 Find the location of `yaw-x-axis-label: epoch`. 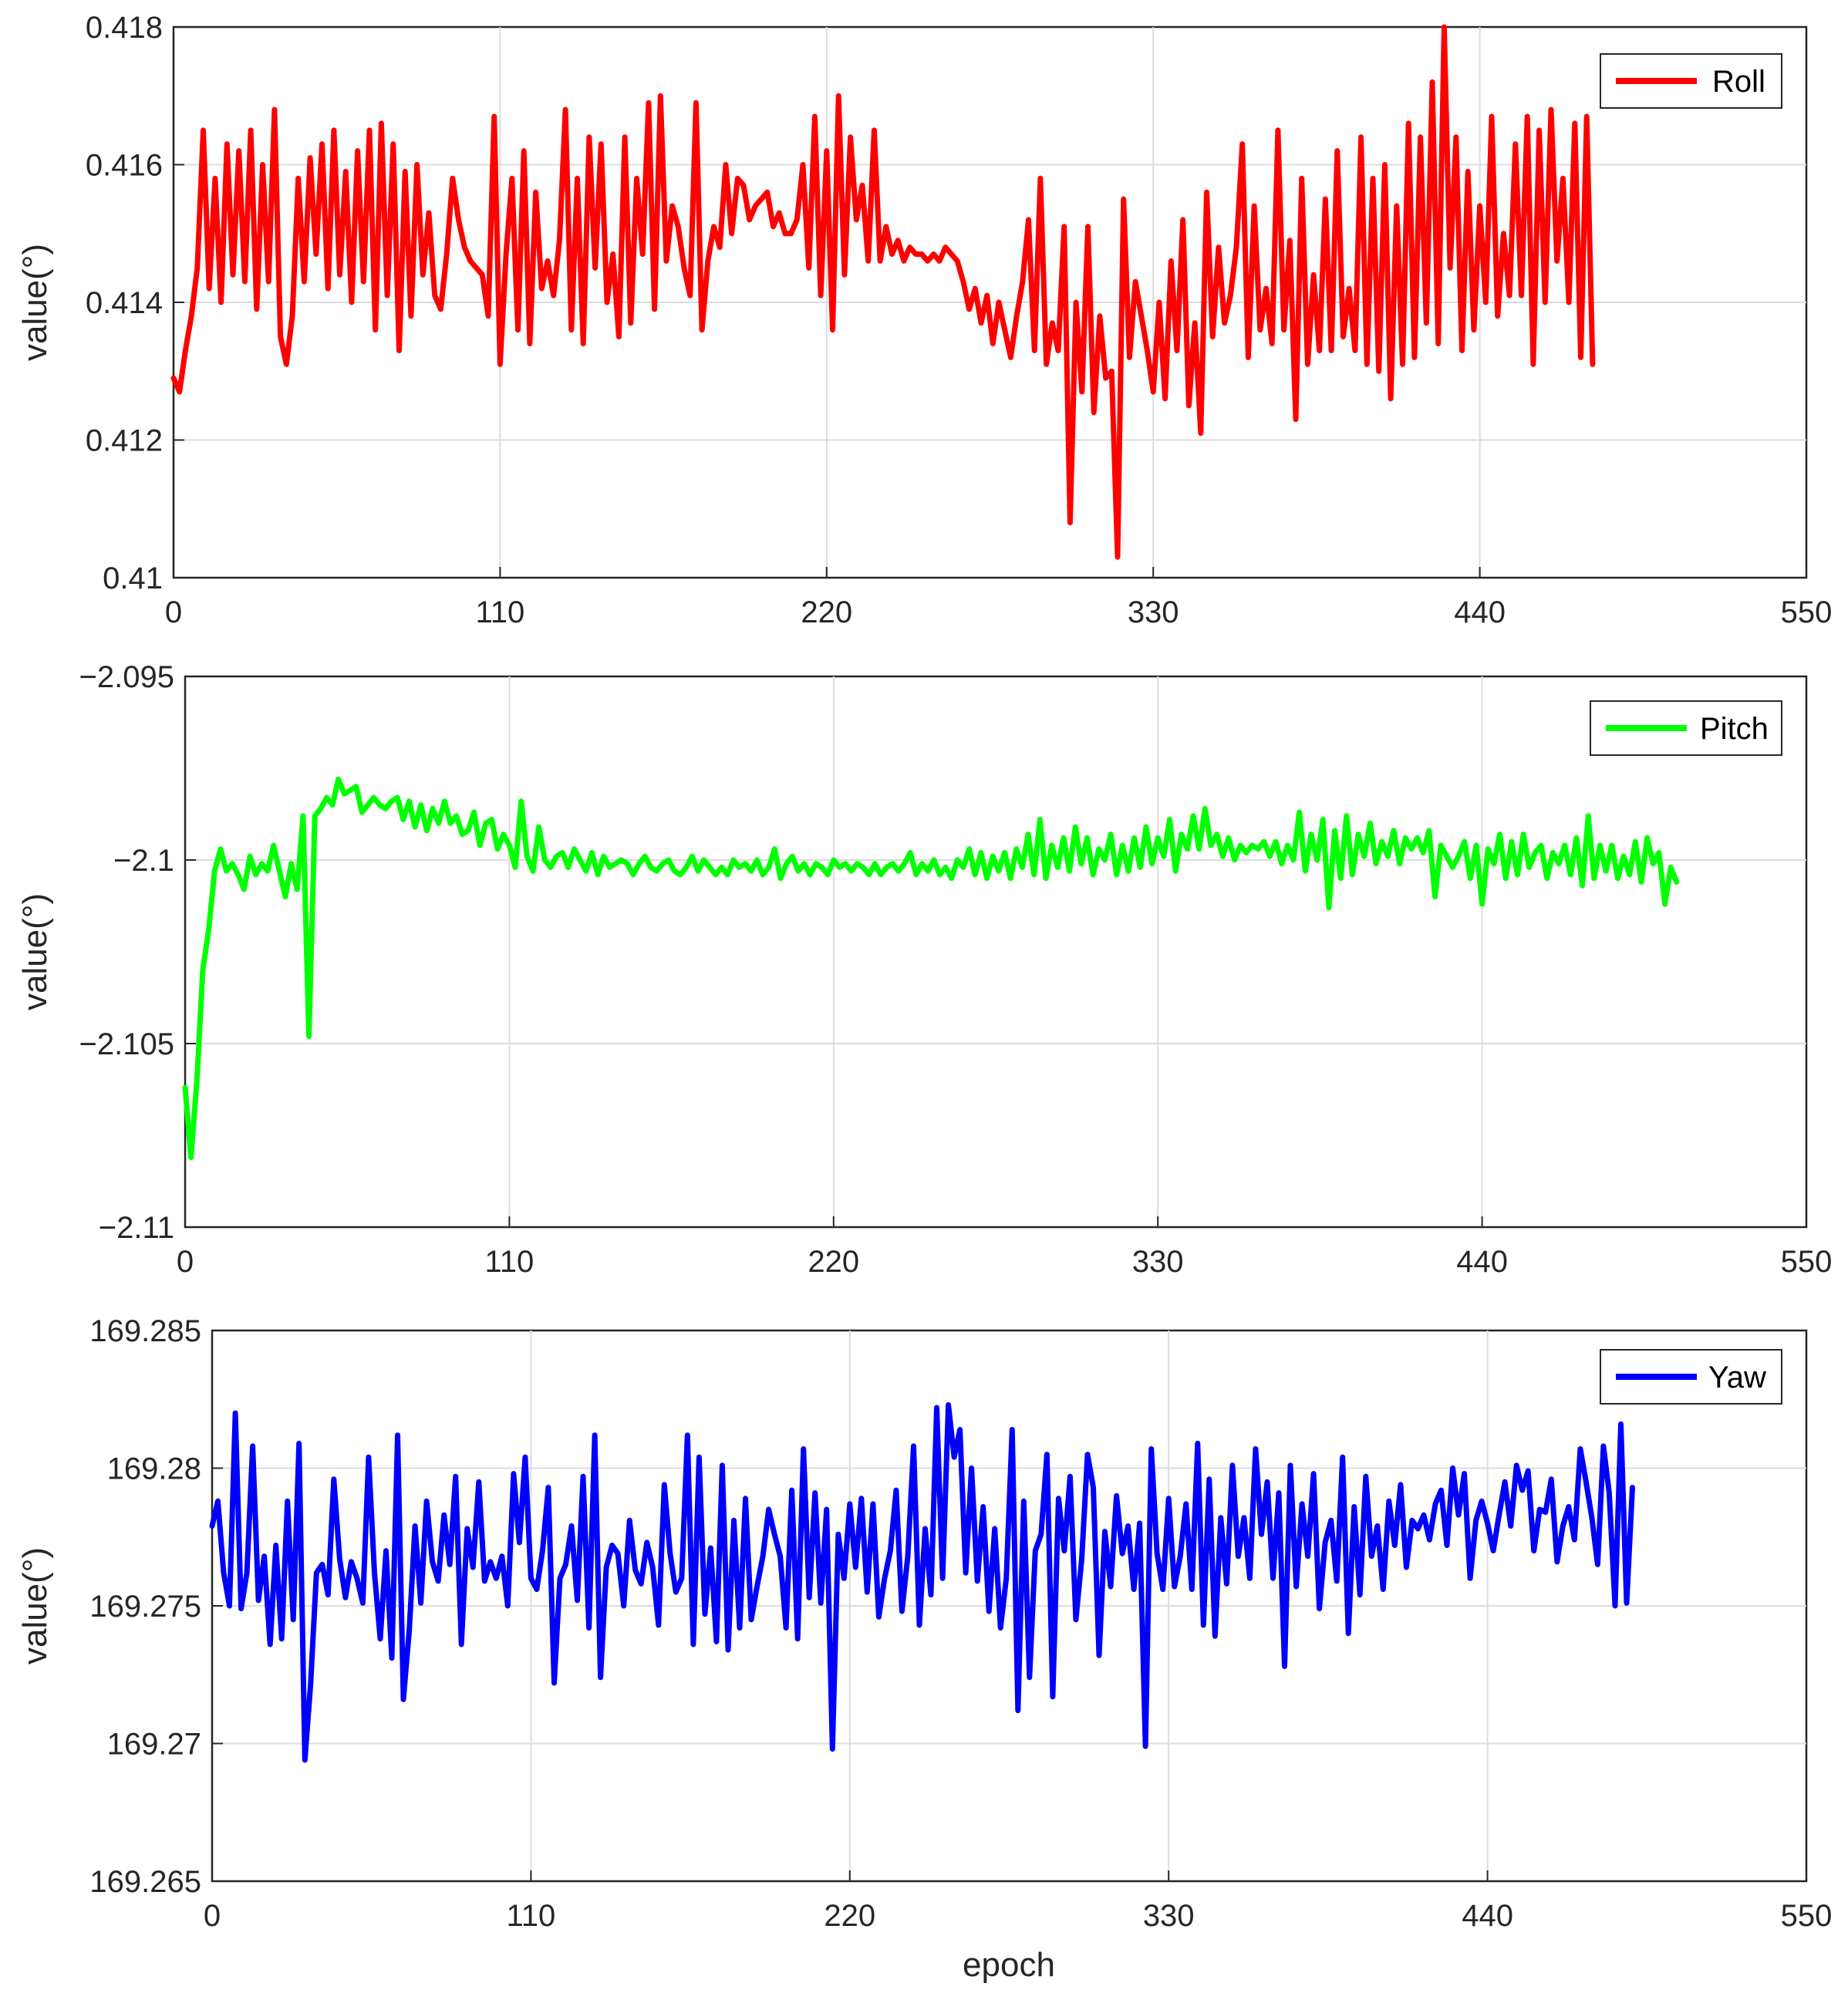

yaw-x-axis-label: epoch is located at coordinates (1009, 1965).